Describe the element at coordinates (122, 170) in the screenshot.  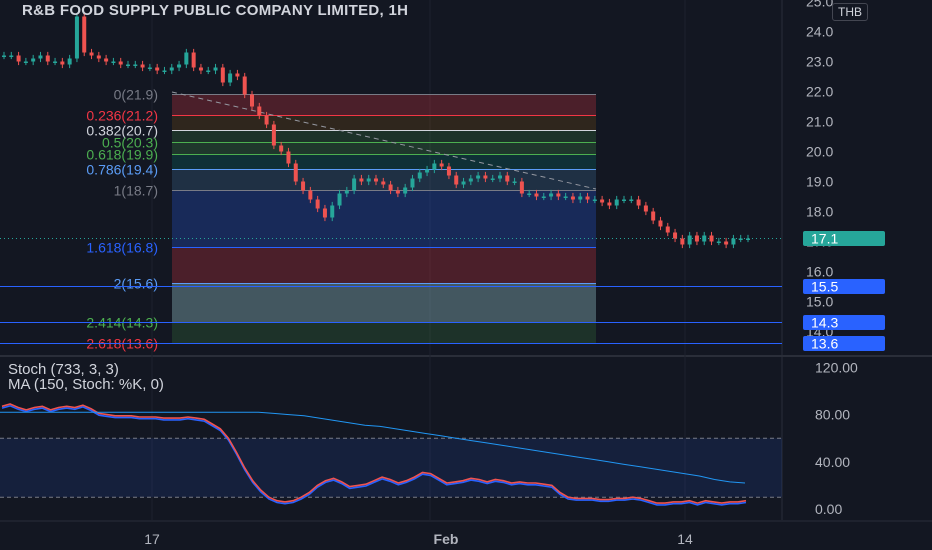
I see `fib-level-label: 0.786(19.4)` at that location.